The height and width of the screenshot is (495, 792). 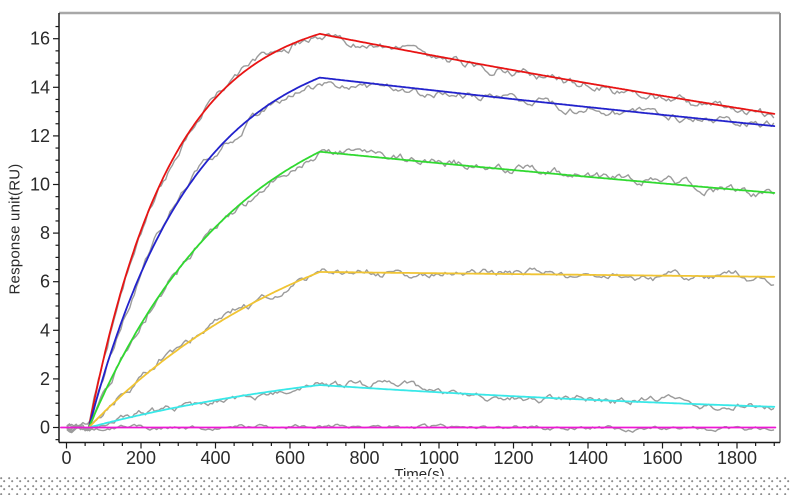 What do you see at coordinates (45, 379) in the screenshot?
I see `y-tick-label: 2` at bounding box center [45, 379].